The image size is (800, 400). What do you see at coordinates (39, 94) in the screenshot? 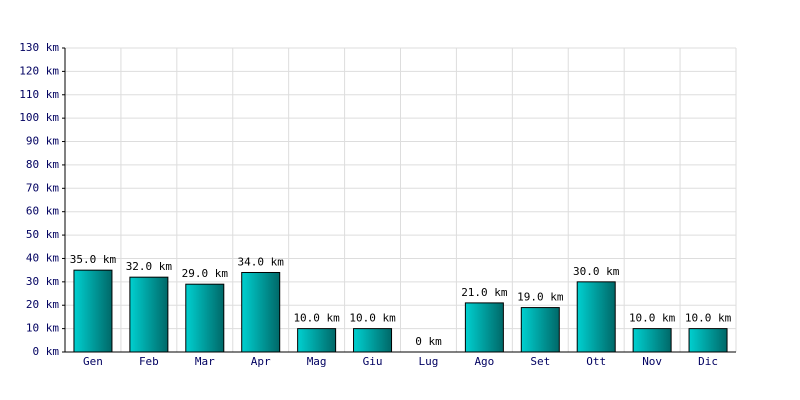
I see `y-tick-label: 110 km` at bounding box center [39, 94].